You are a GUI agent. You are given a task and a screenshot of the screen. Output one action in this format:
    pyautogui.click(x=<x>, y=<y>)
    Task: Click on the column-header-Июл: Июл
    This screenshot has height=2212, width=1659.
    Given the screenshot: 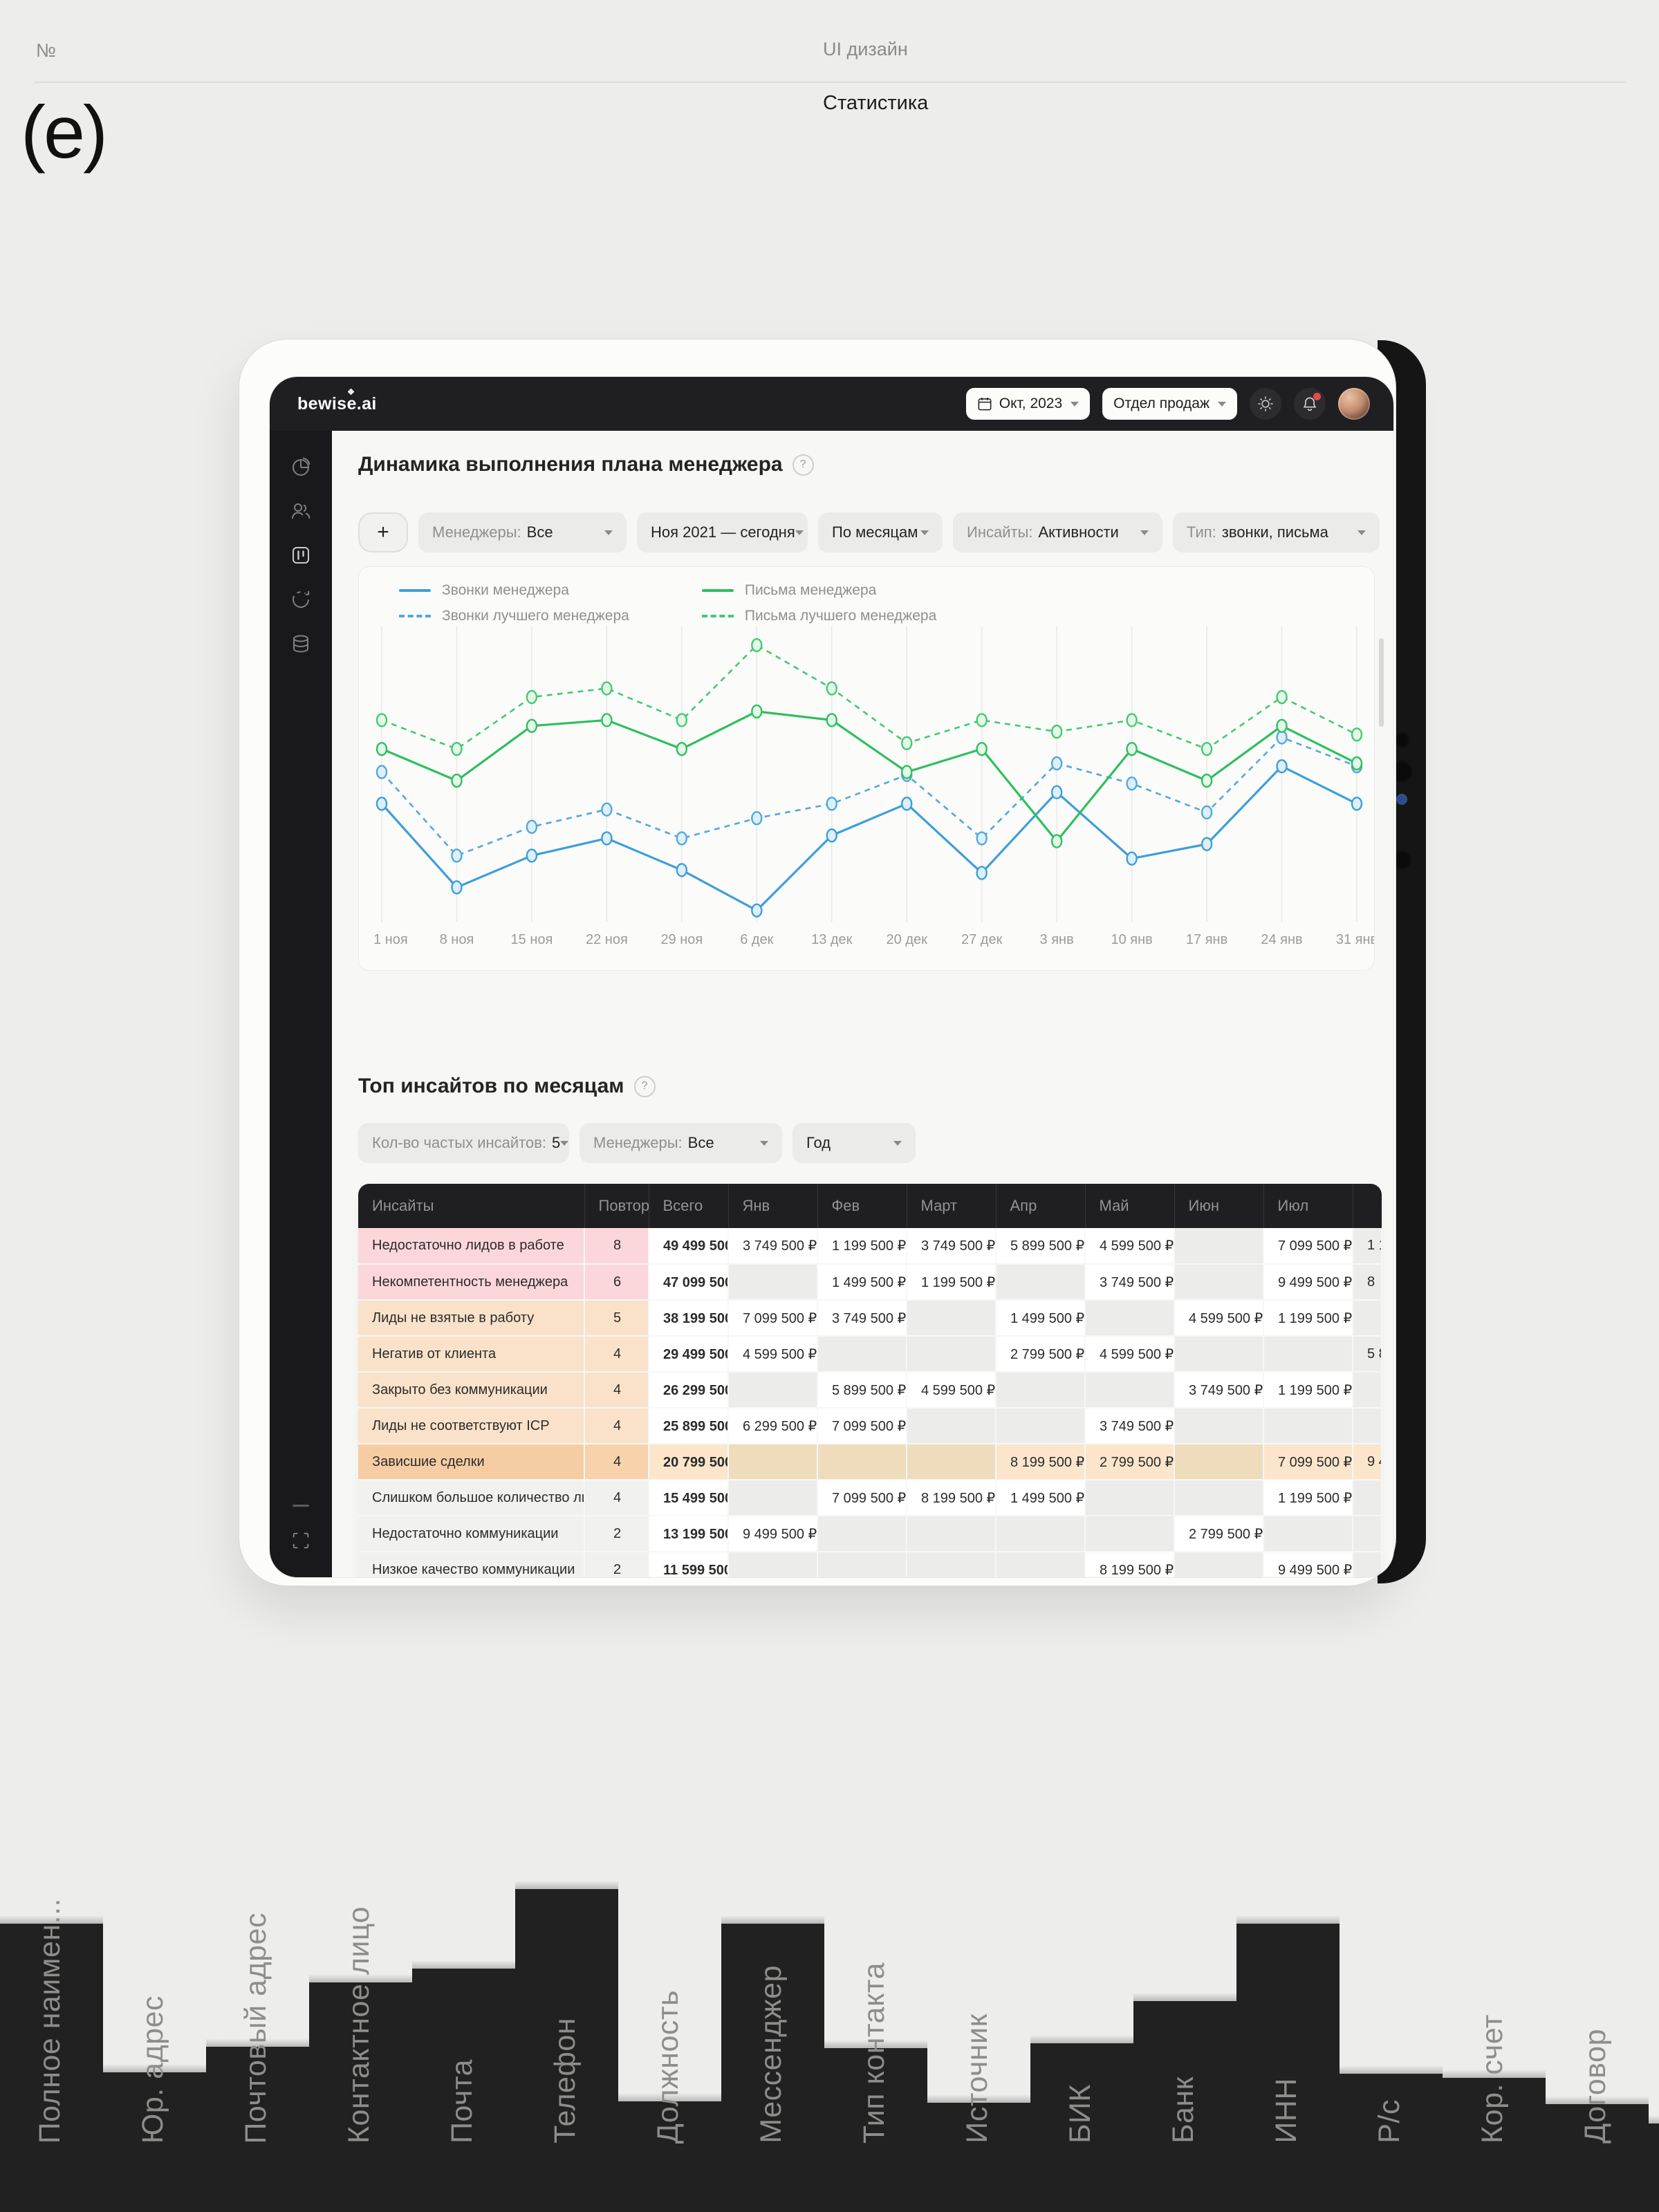 What is the action you would take?
    pyautogui.click(x=1308, y=1206)
    